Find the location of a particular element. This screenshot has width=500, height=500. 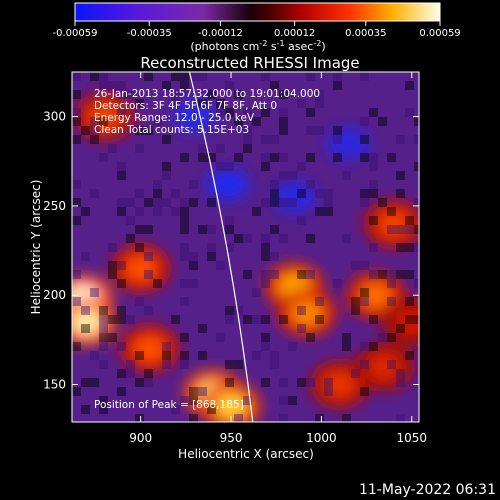

annotation-time: 26-Jan-2013 18:57:32.000 to 19:01:04.000 is located at coordinates (207, 94).